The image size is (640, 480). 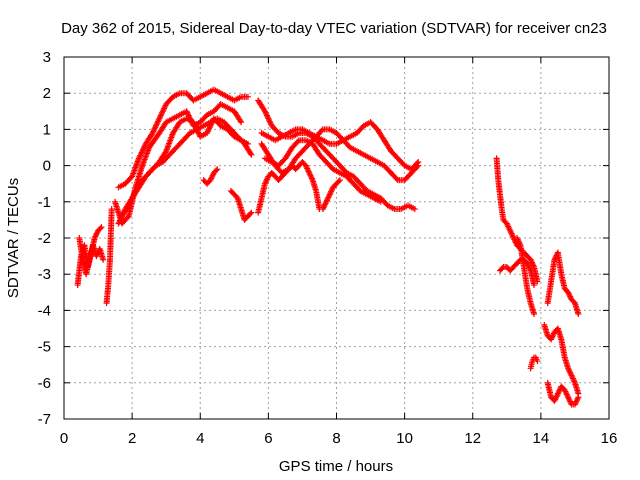 I want to click on y-tick-label: -5, so click(x=44, y=347).